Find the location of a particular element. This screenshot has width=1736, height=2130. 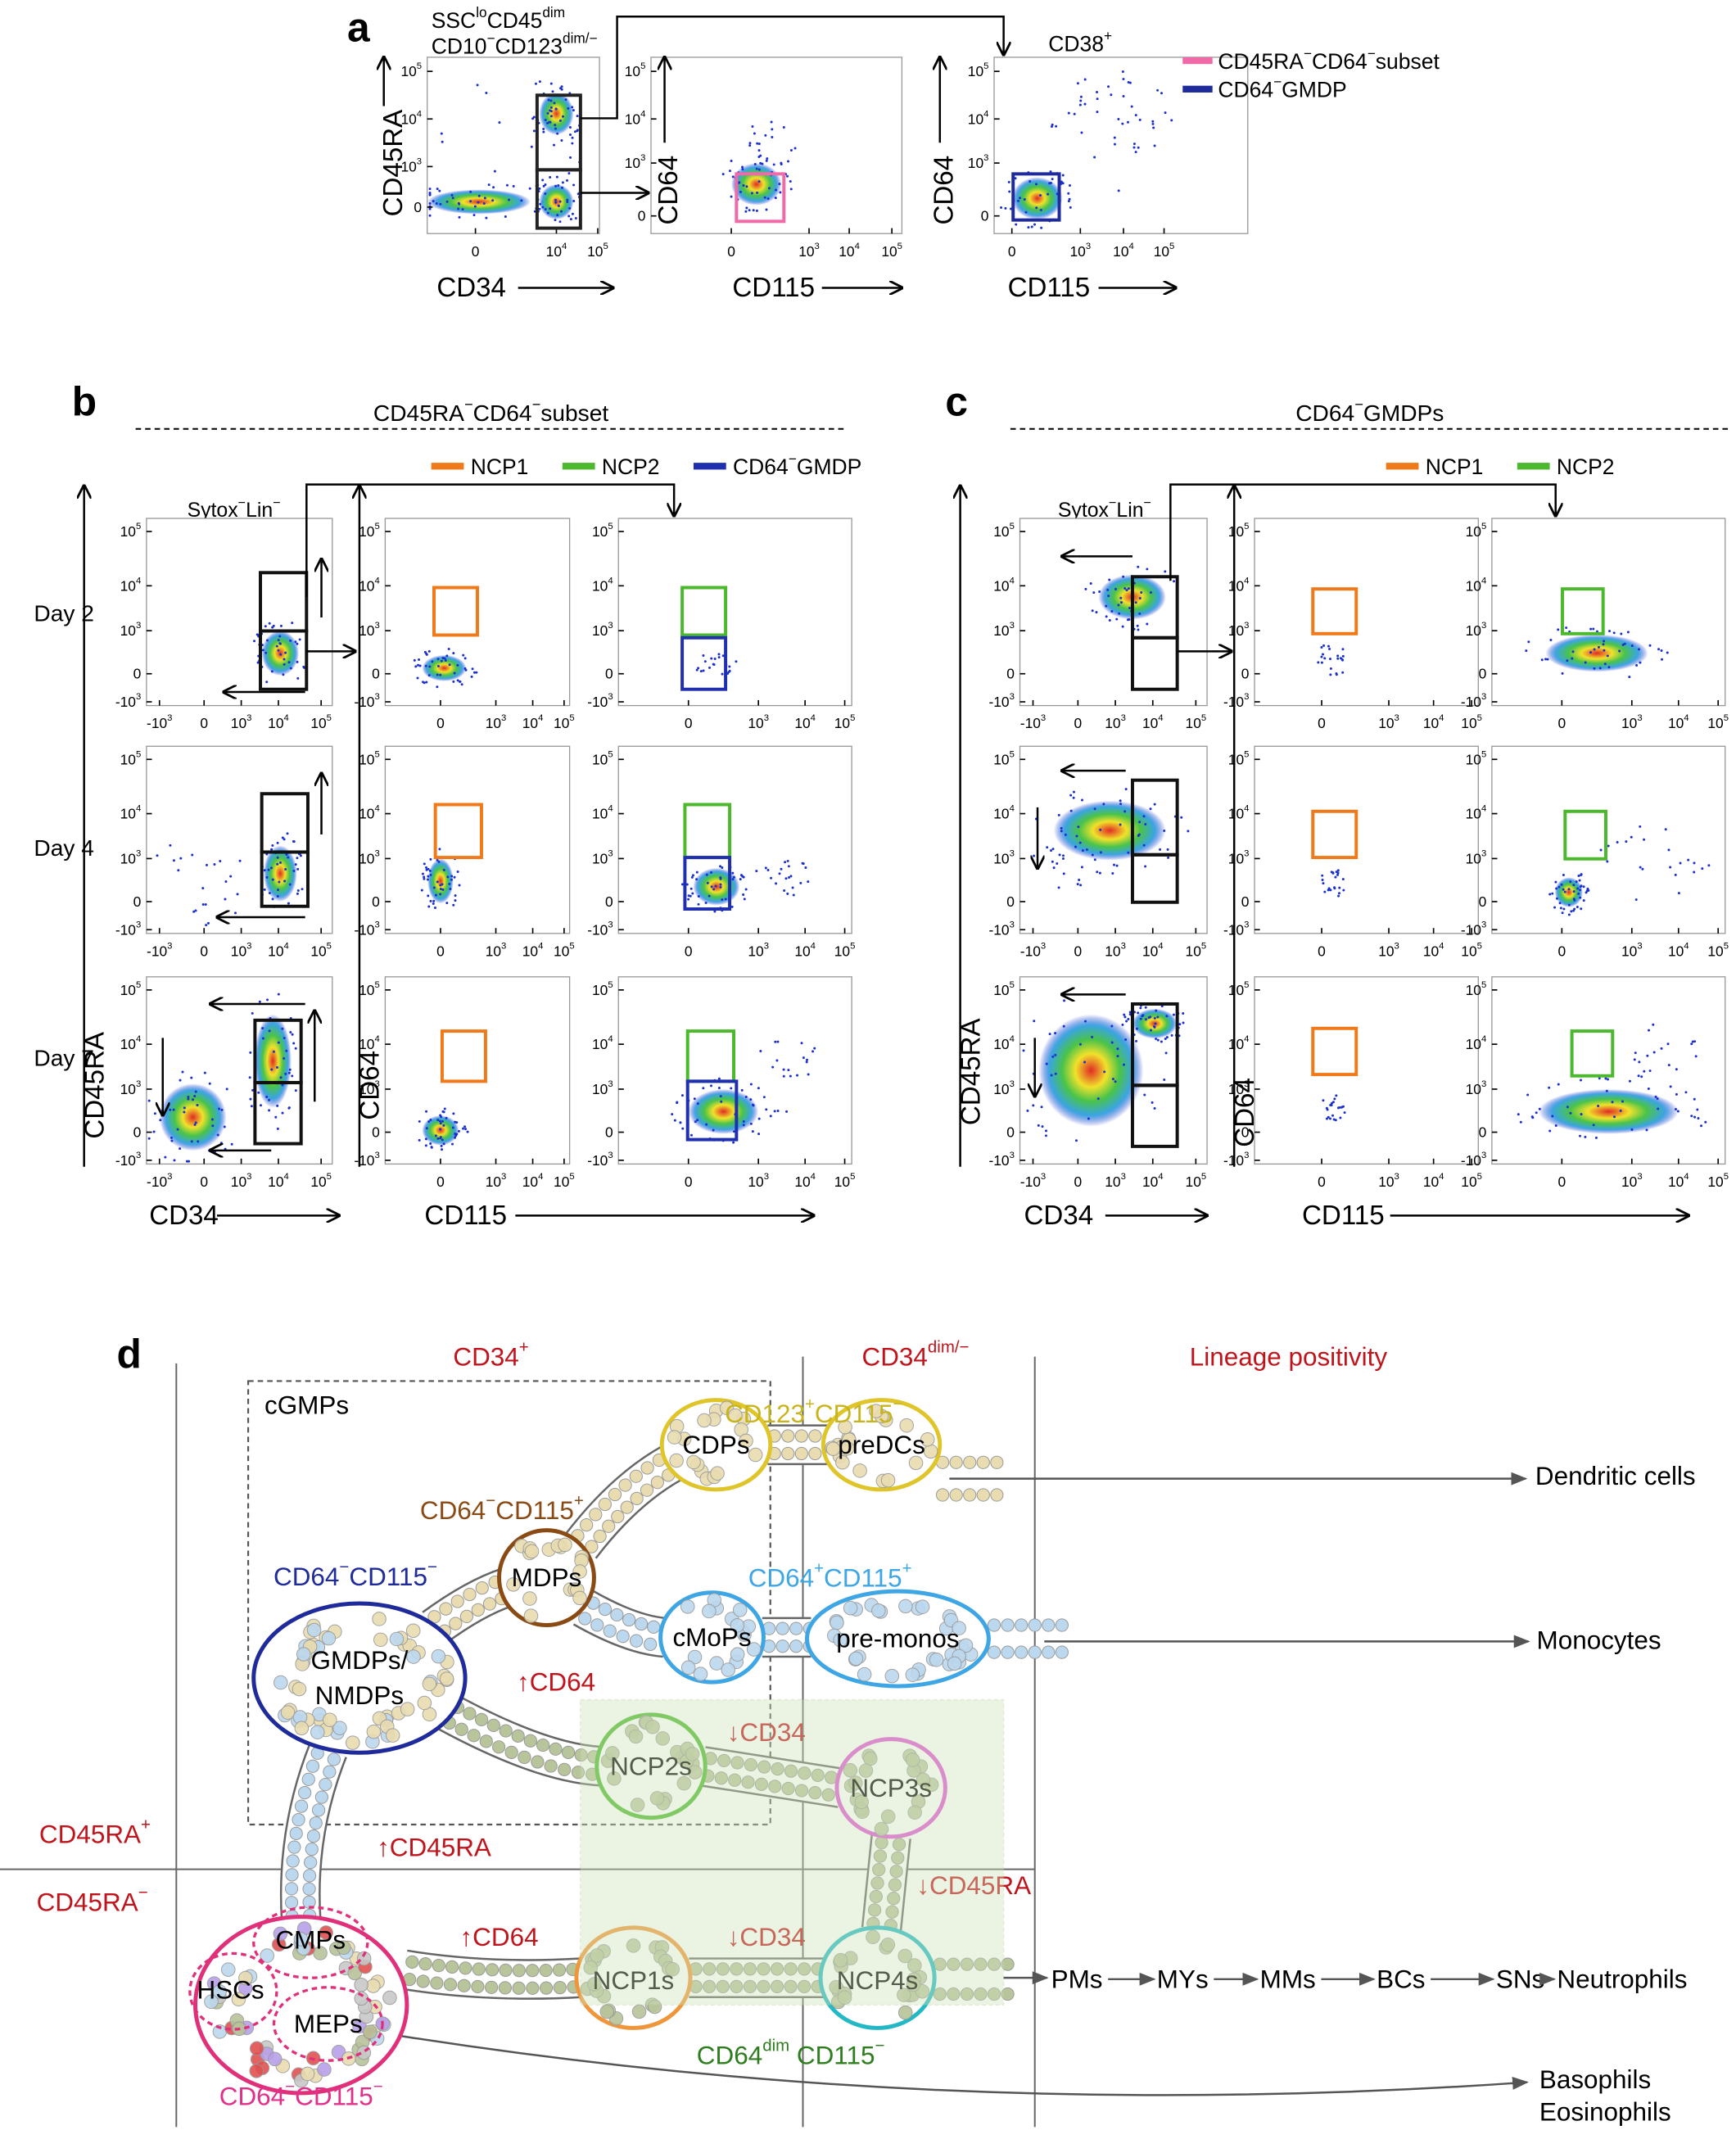

y-tick-label: 10⁵ is located at coordinates (978, 70).